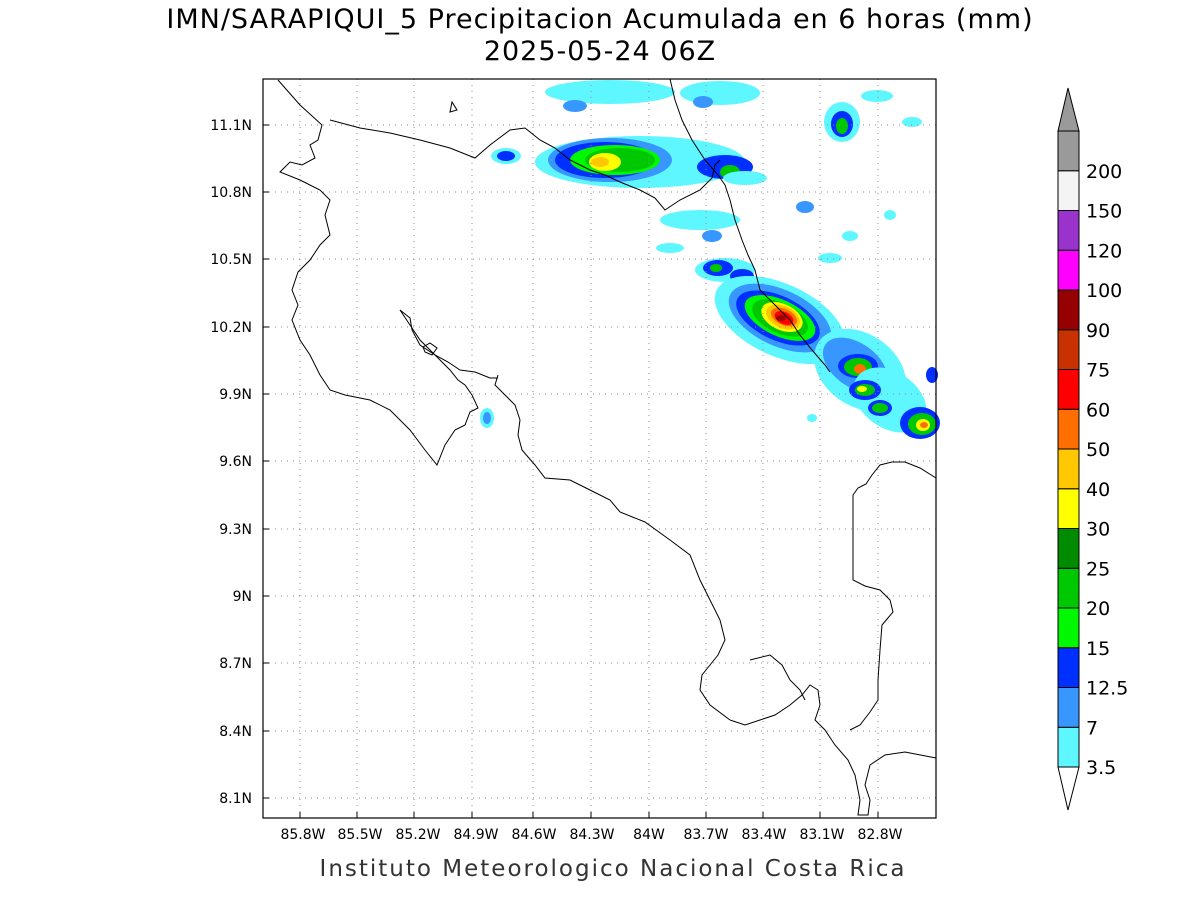  Describe the element at coordinates (302, 835) in the screenshot. I see `lon-label: 85.8W` at that location.